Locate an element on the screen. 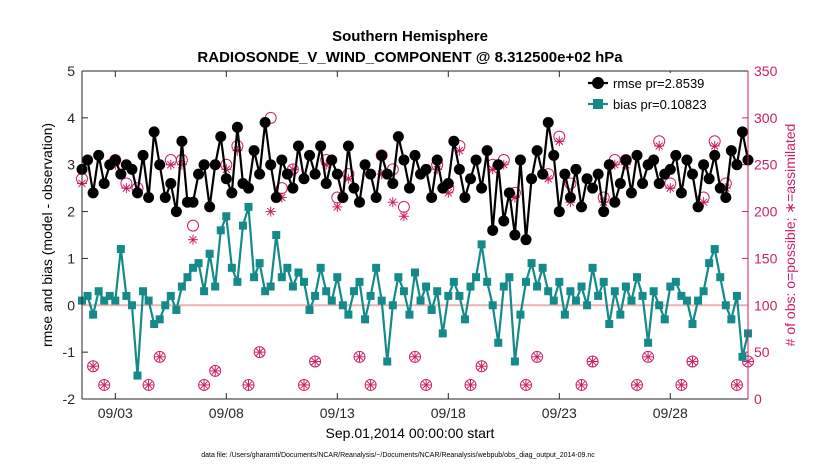 The width and height of the screenshot is (830, 470). legend-rmse-label: rmse pr=2.8539 is located at coordinates (658, 83).